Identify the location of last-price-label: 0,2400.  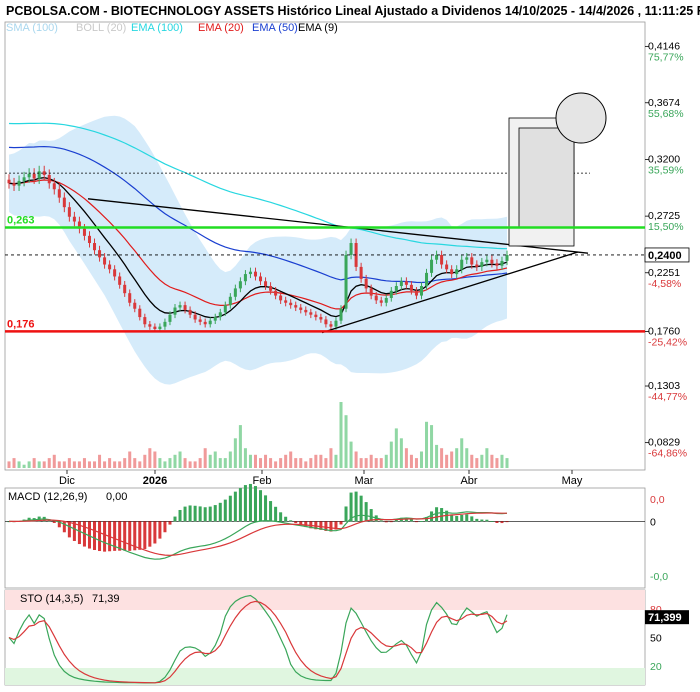
(665, 256).